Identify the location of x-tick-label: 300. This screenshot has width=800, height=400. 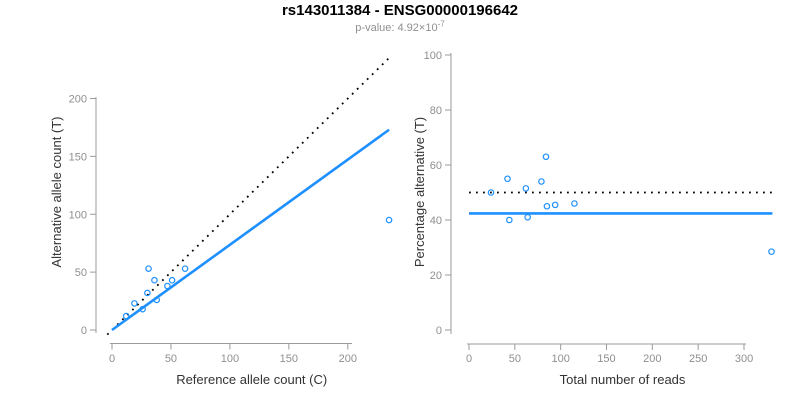
(744, 359).